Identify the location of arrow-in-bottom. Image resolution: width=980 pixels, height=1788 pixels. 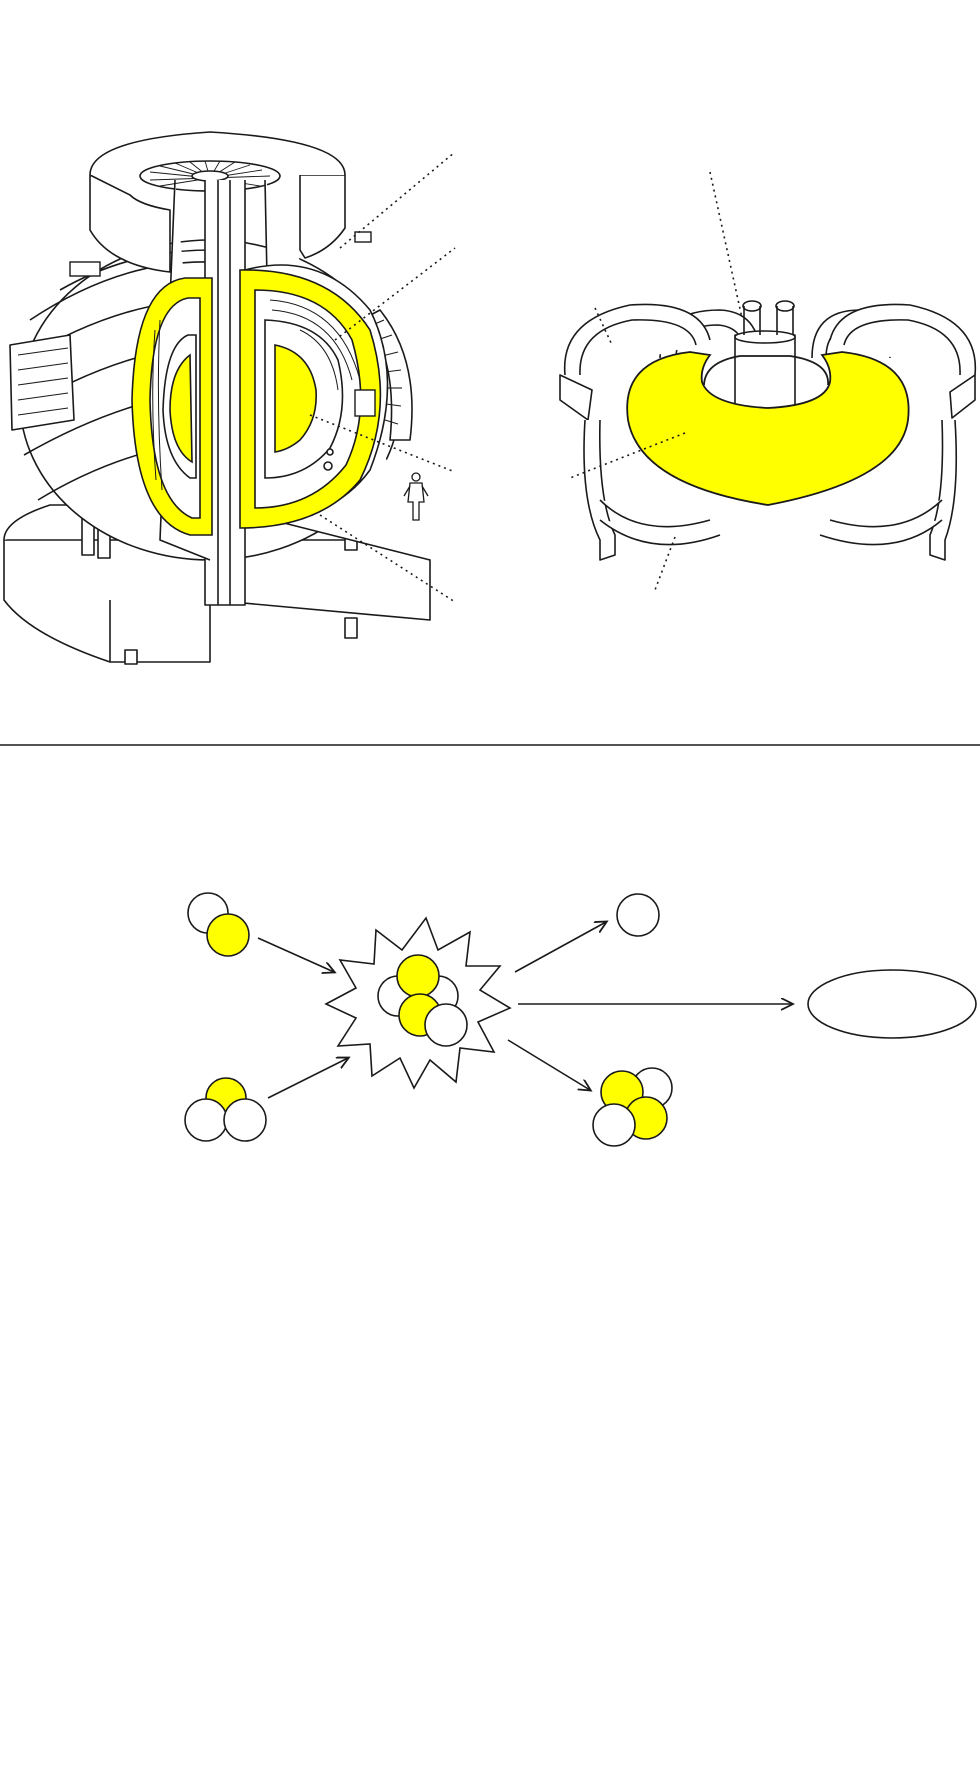
(307, 1078).